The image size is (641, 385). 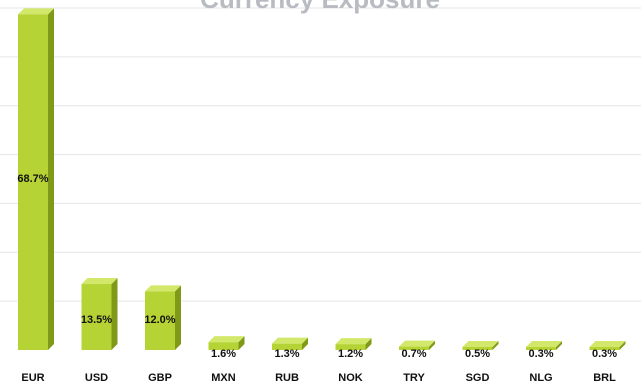 I want to click on data-label: 12.0%, so click(x=159, y=320).